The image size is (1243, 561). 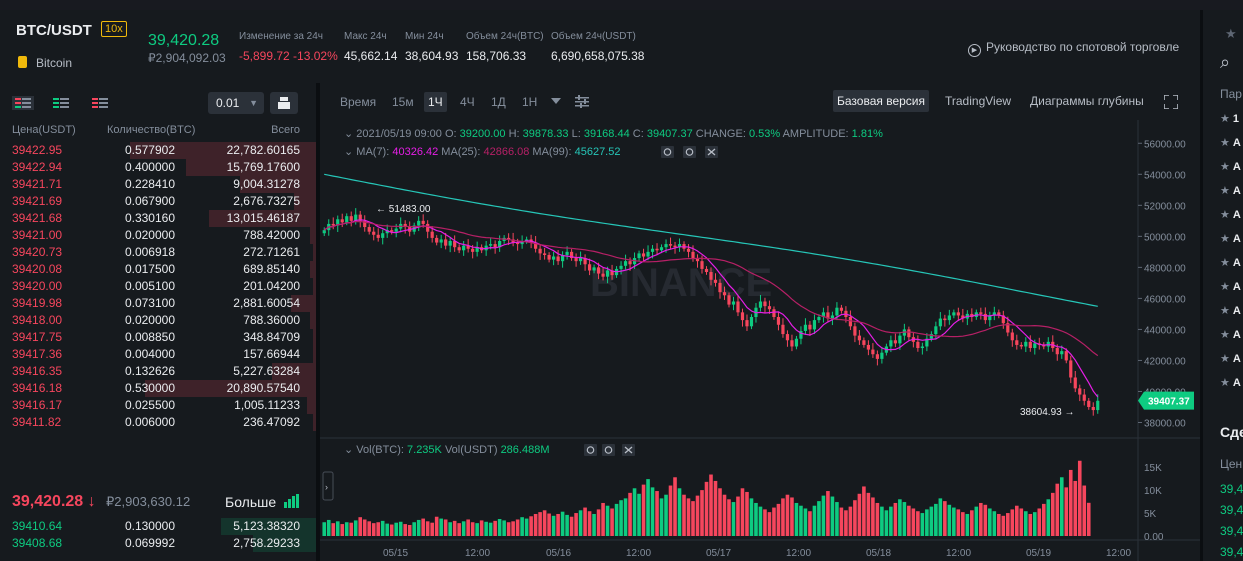 What do you see at coordinates (1231, 432) in the screenshot?
I see `trades-section-title: Сде` at bounding box center [1231, 432].